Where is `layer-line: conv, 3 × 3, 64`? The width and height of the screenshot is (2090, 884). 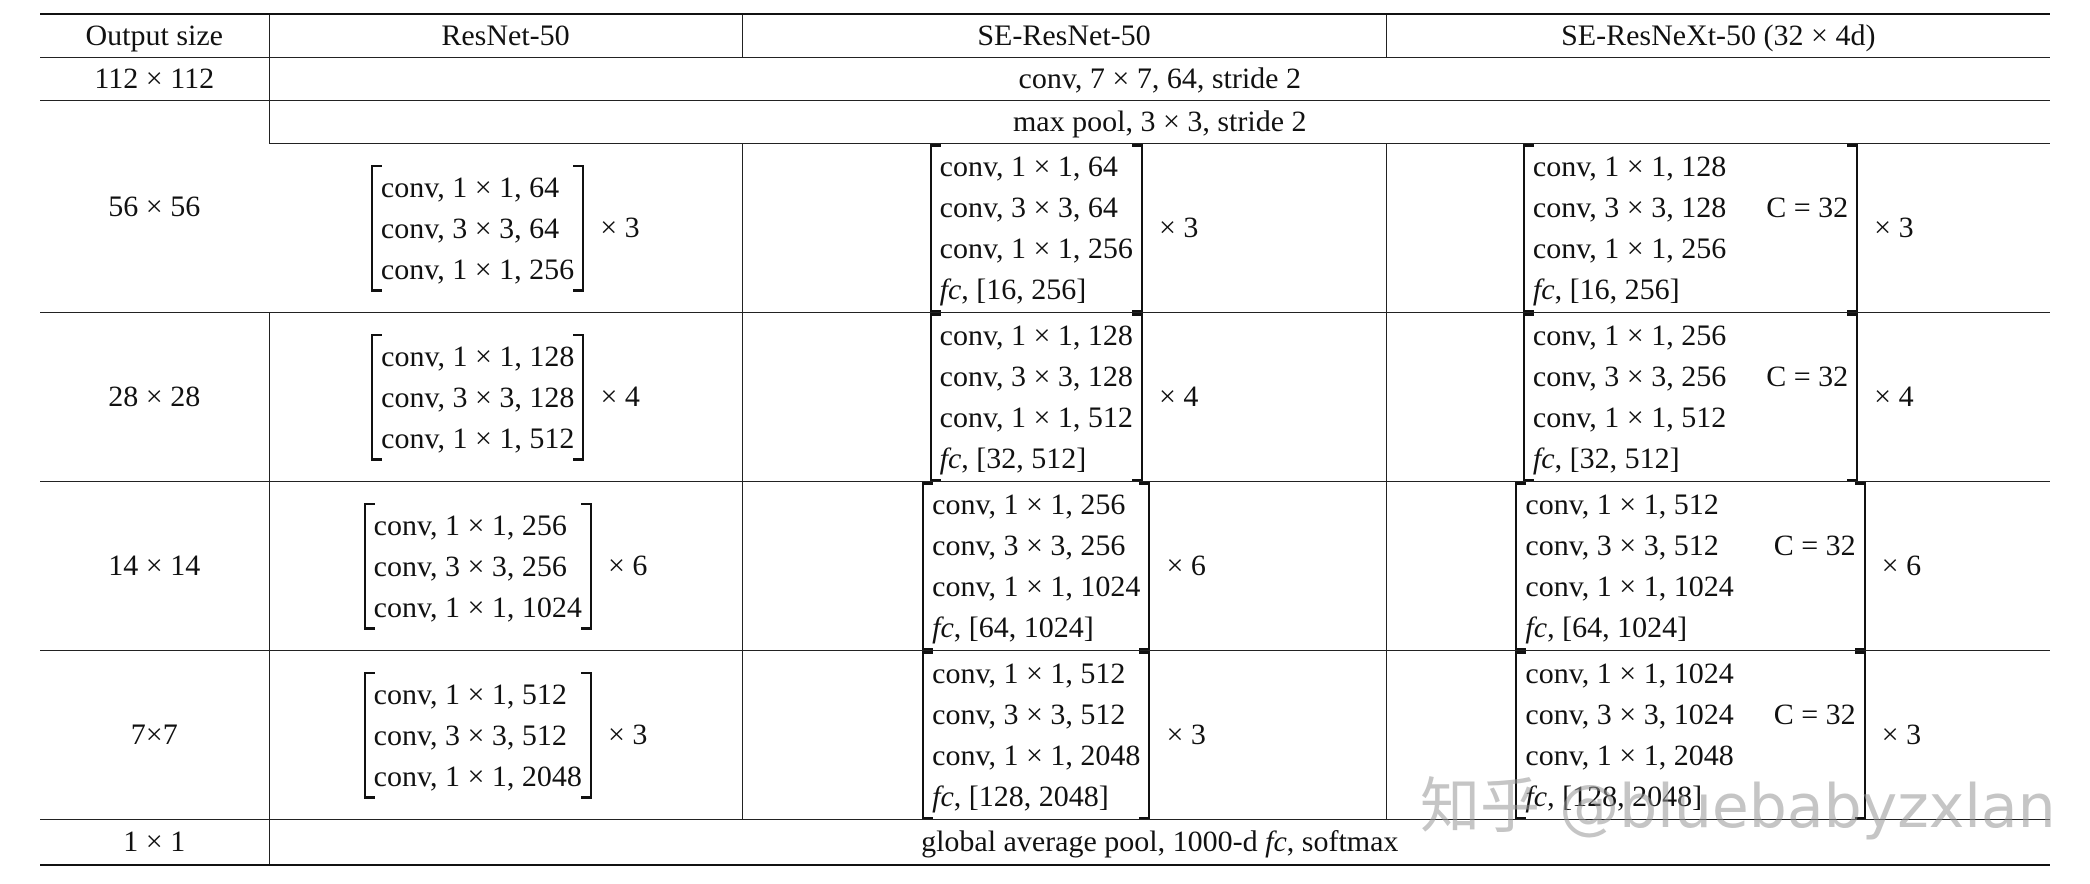
layer-line: conv, 3 × 3, 64 is located at coordinates (470, 228).